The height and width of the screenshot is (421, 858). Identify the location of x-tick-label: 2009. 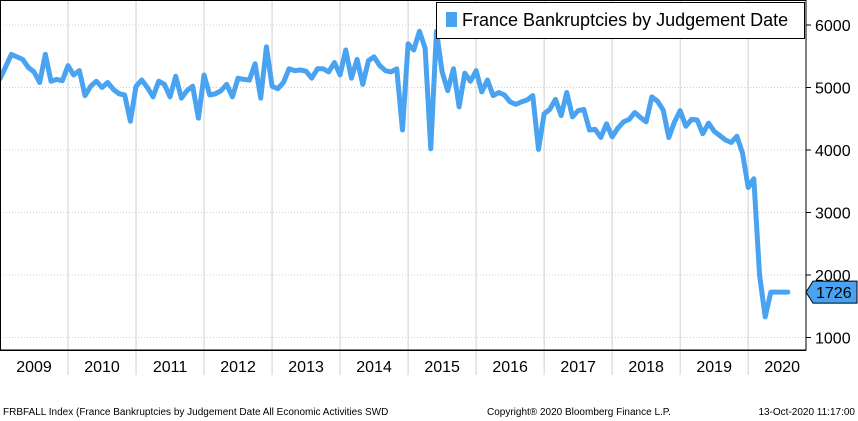
(34, 367).